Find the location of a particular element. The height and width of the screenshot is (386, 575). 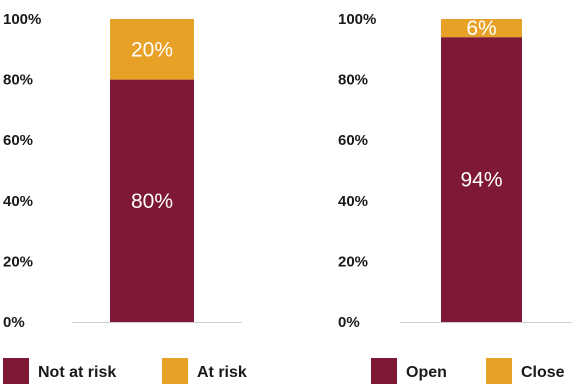

legend-label: At risk is located at coordinates (222, 372).